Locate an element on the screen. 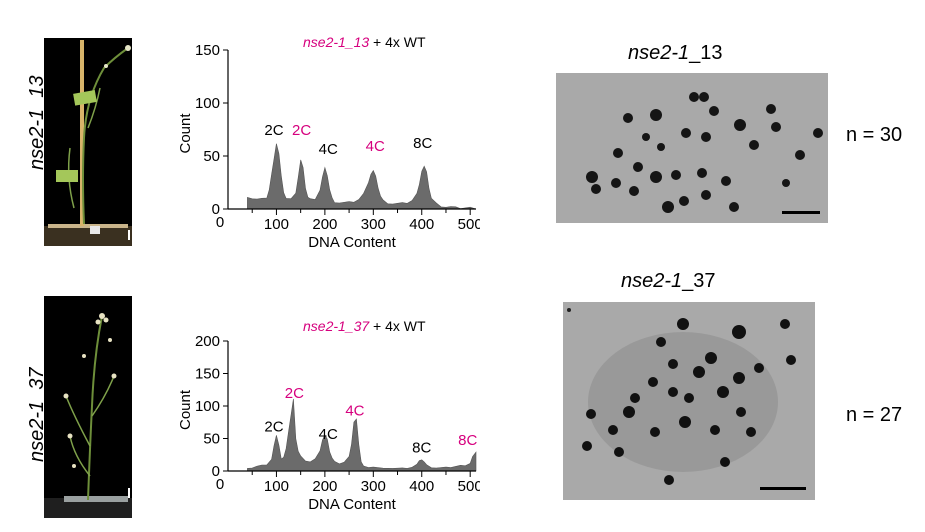 This screenshot has height=532, width=925. spread-title-37: nse2-1_37 is located at coordinates (668, 281).